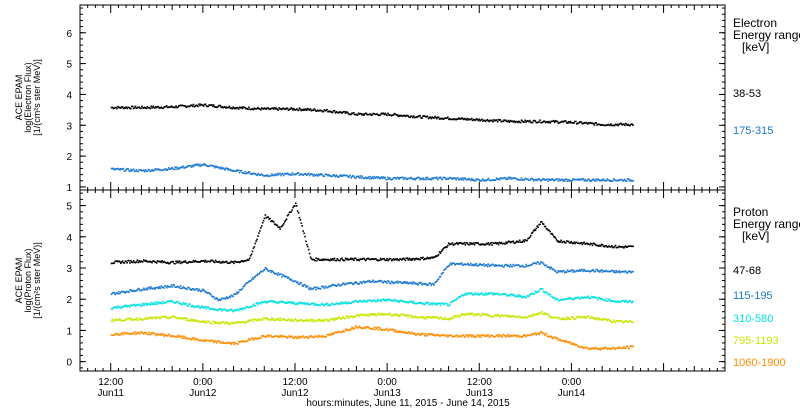  What do you see at coordinates (750, 212) in the screenshot?
I see `legend-title: Proton` at bounding box center [750, 212].